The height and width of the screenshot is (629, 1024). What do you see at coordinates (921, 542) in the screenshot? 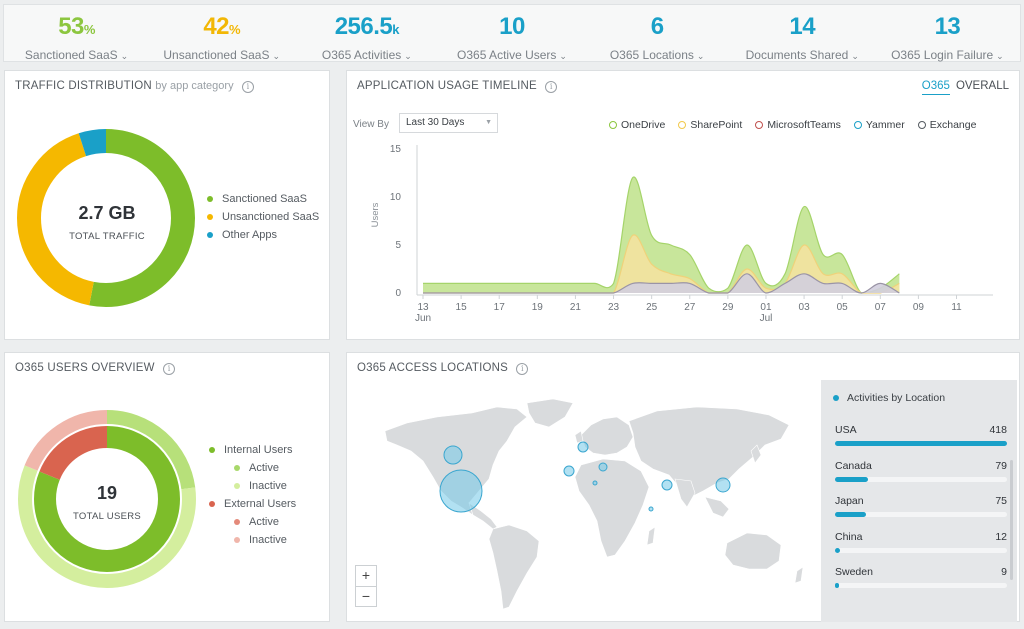
I see `location-row: China 12` at bounding box center [921, 542].